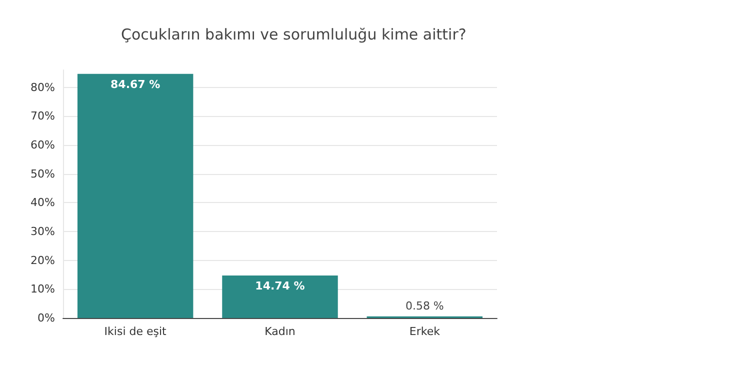 Image resolution: width=750 pixels, height=366 pixels. What do you see at coordinates (42, 203) in the screenshot?
I see `y-tick-label: 40%` at bounding box center [42, 203].